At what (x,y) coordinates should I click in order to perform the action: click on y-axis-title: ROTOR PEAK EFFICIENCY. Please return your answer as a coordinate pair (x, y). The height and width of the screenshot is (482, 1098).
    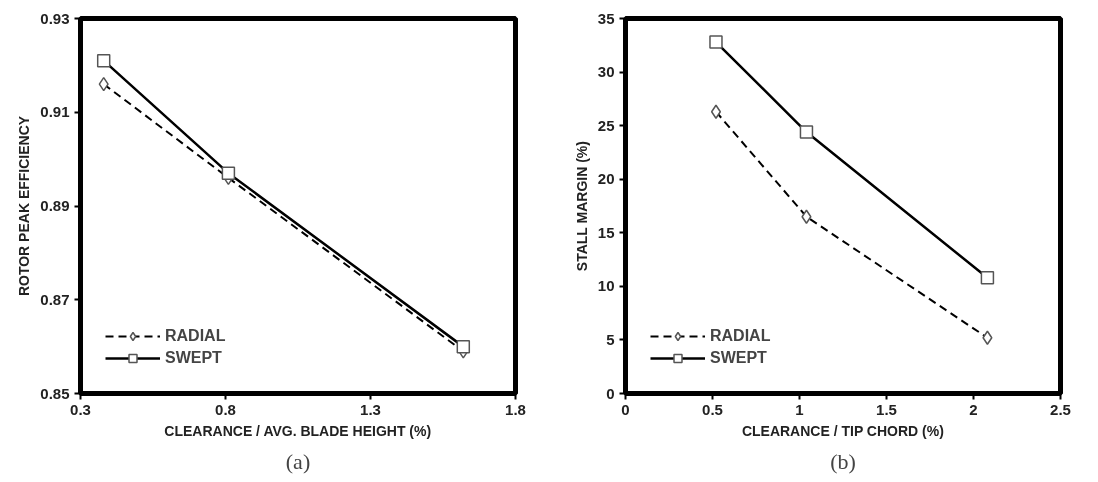
    Looking at the image, I should click on (24, 206).